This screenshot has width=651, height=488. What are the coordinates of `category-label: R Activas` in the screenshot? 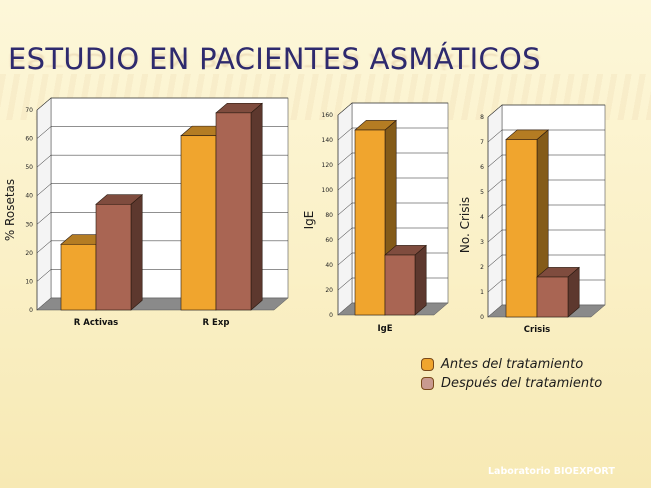 It's located at (96, 323).